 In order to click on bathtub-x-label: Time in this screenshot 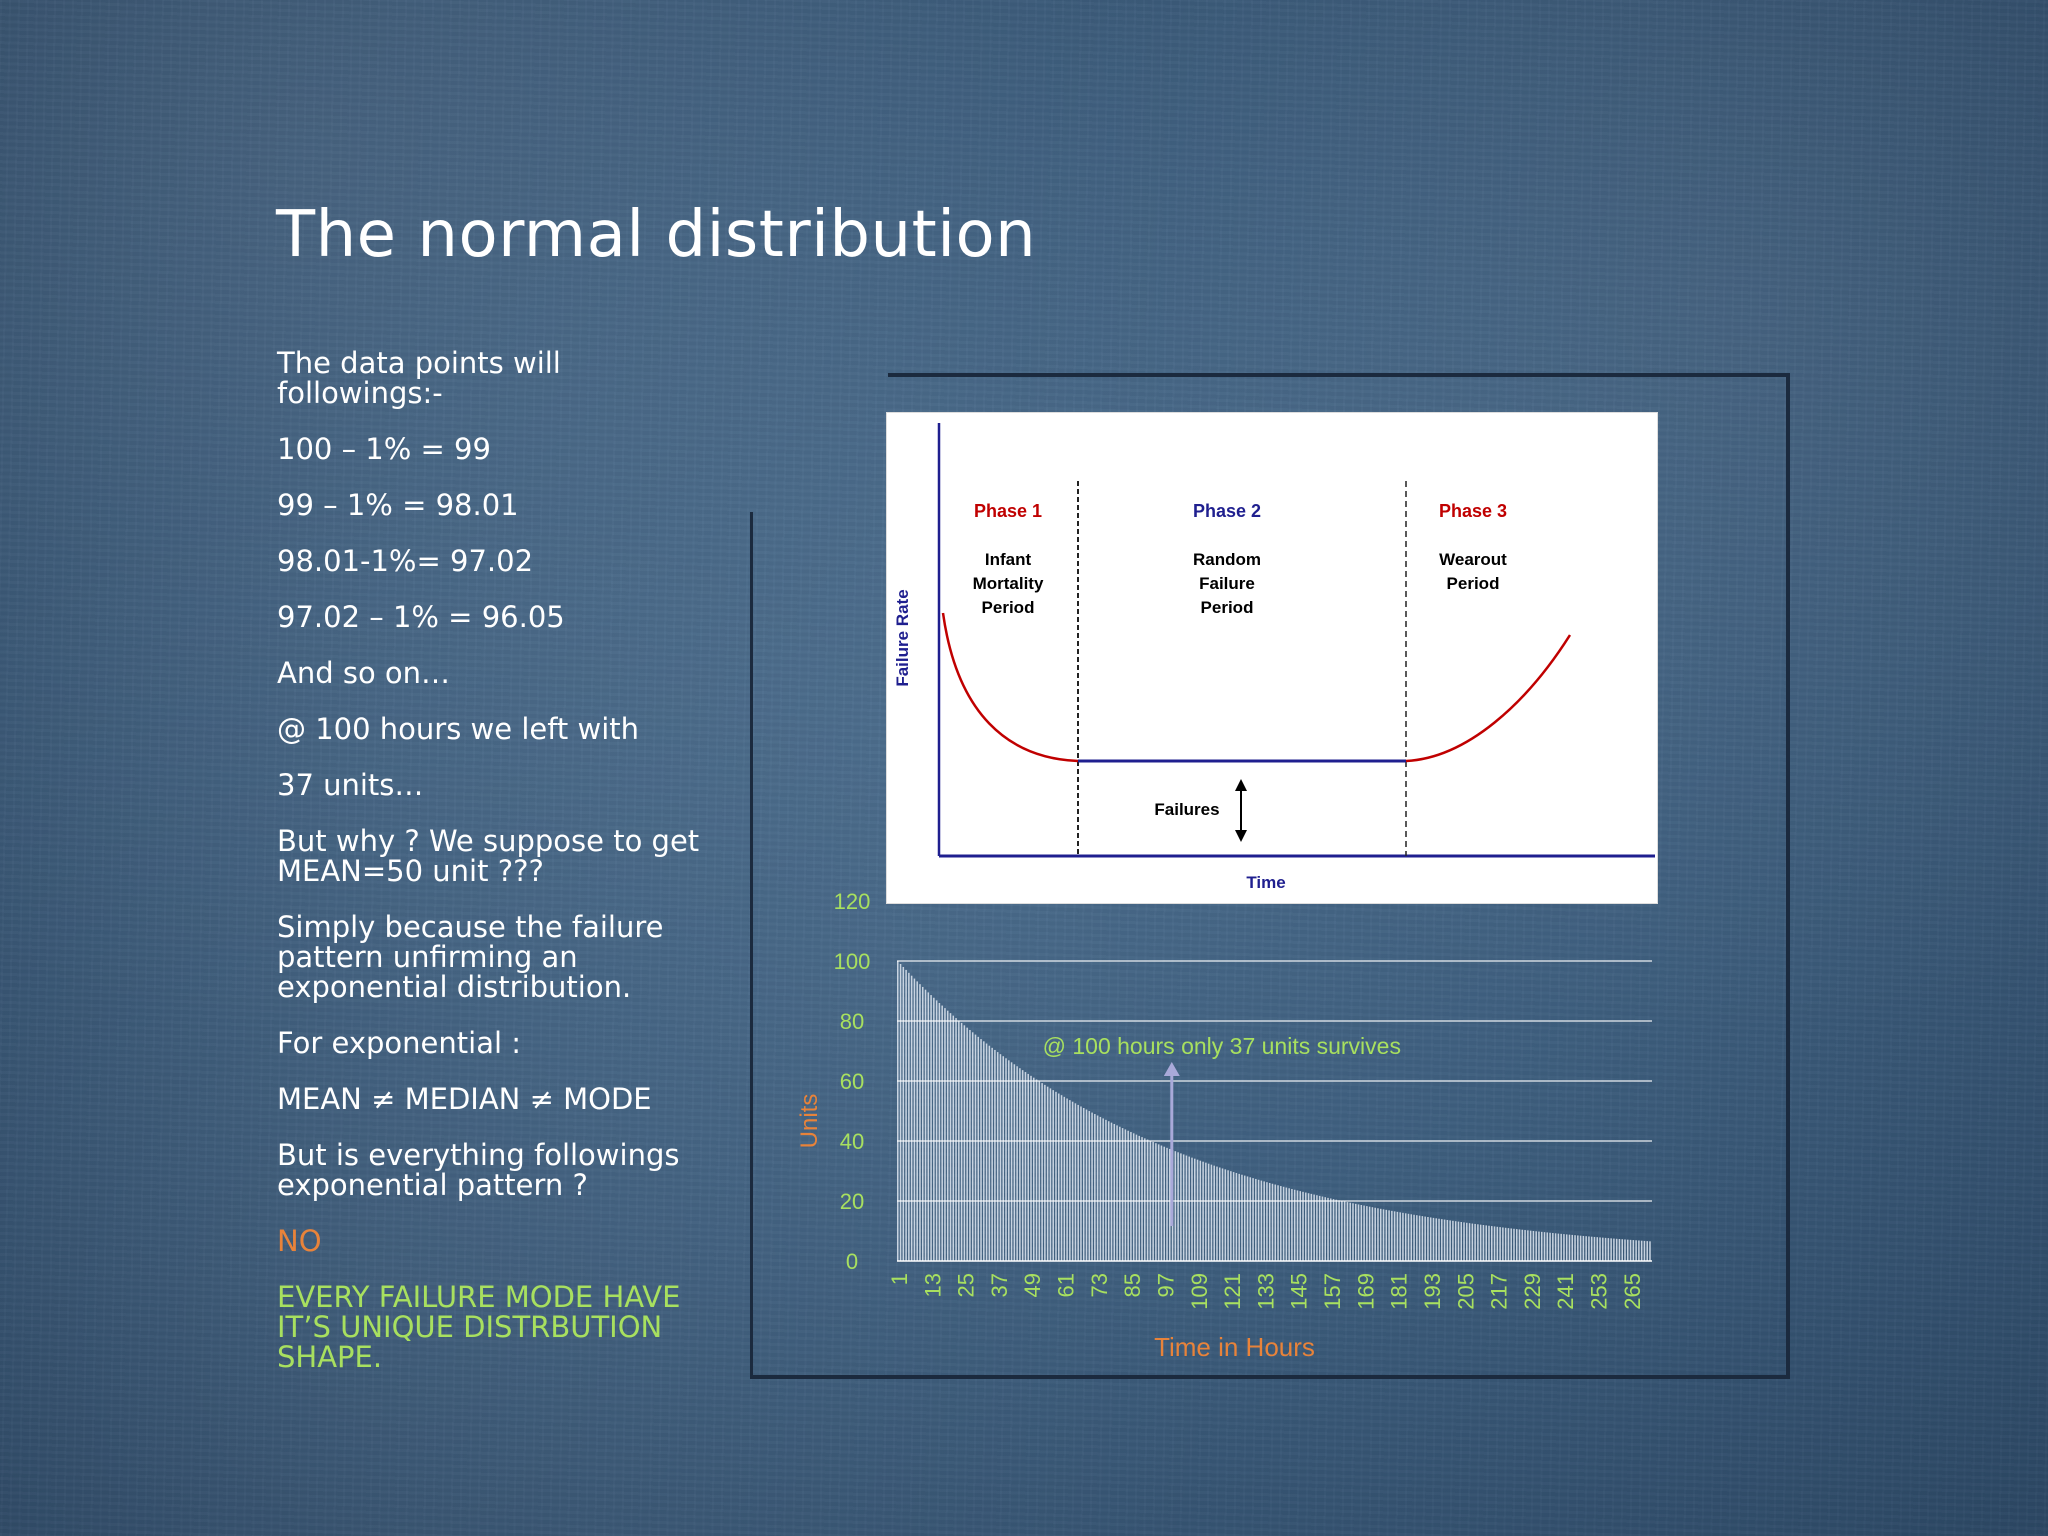, I will do `click(1265, 882)`.